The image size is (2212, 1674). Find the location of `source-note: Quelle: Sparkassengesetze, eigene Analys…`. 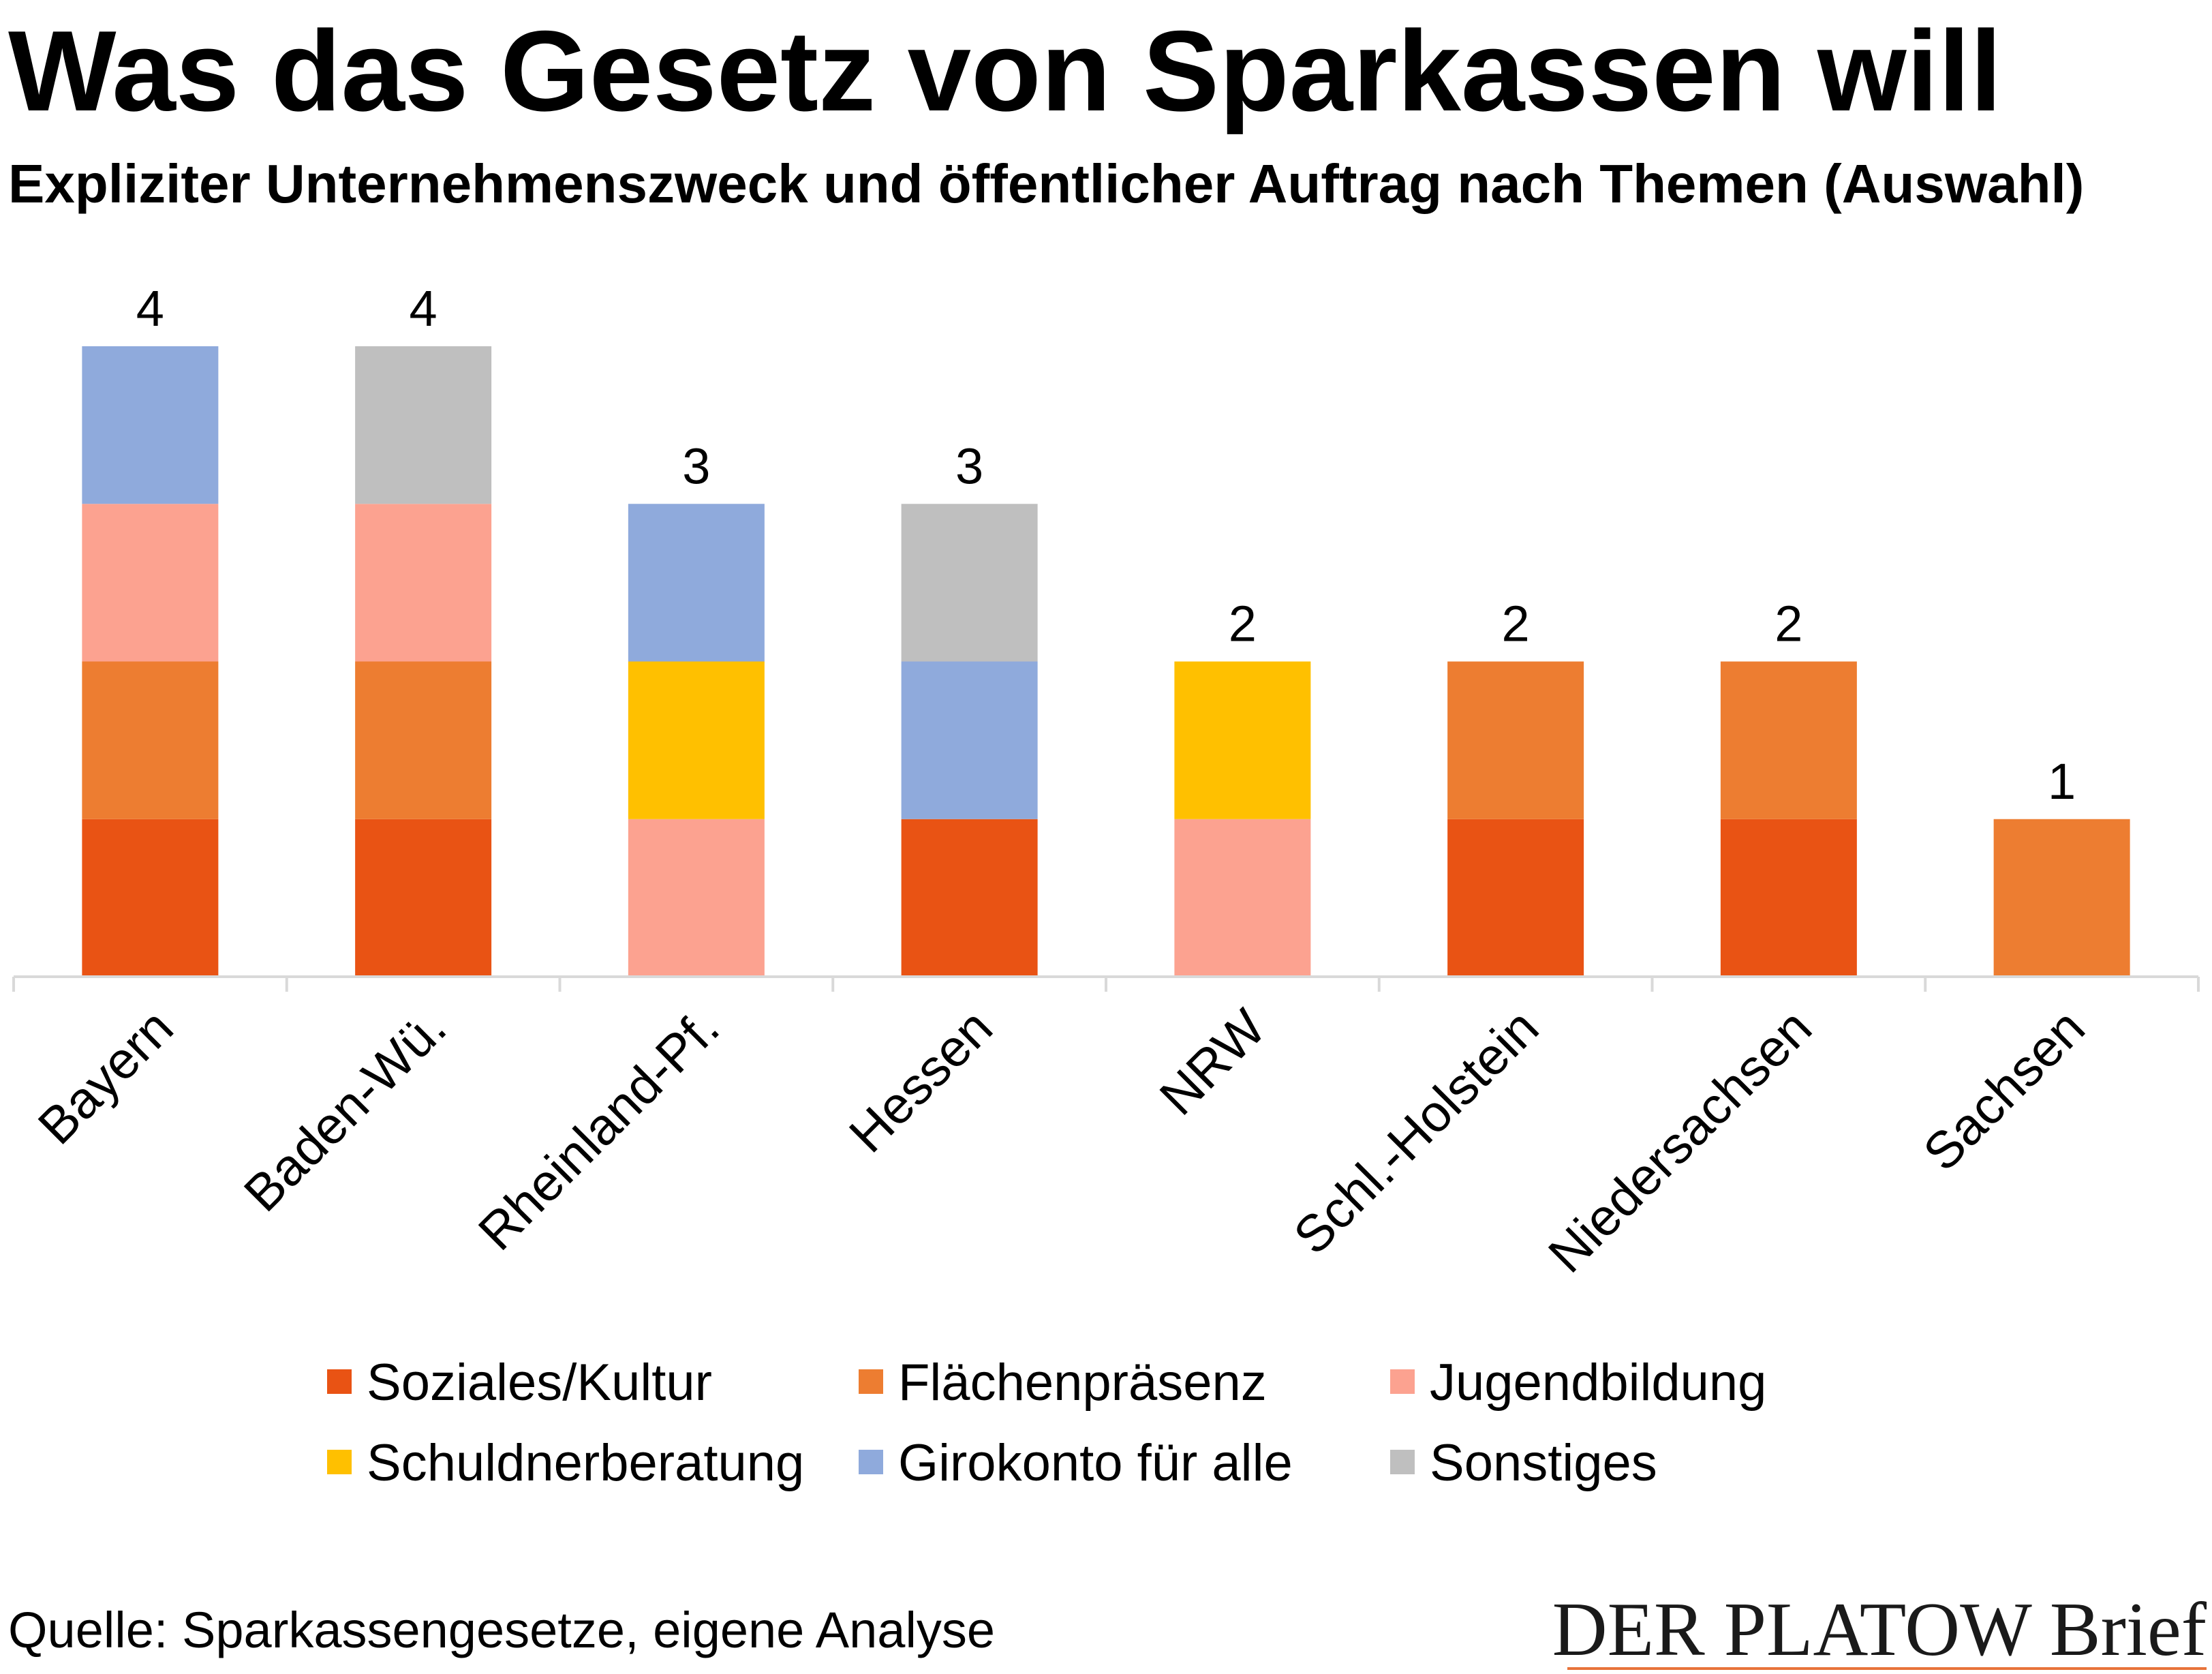

source-note: Quelle: Sparkassengesetze, eigene Analys… is located at coordinates (502, 1630).